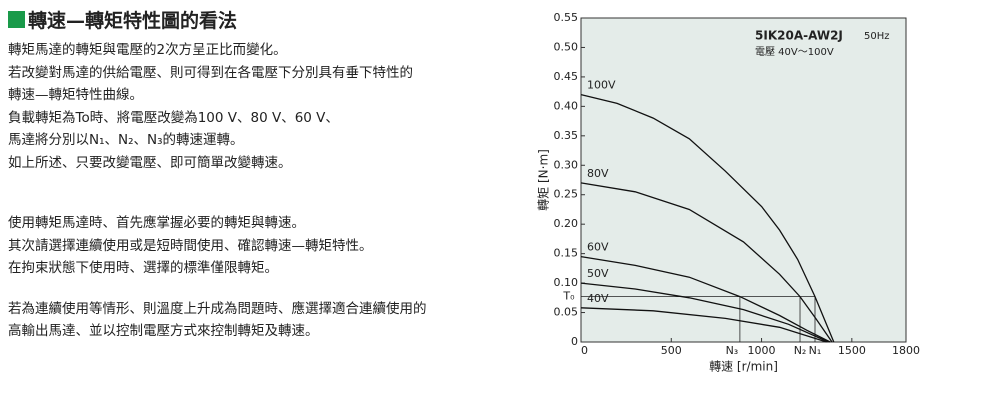 The image size is (1000, 400). Describe the element at coordinates (598, 173) in the screenshot. I see `series-label: 80V` at that location.